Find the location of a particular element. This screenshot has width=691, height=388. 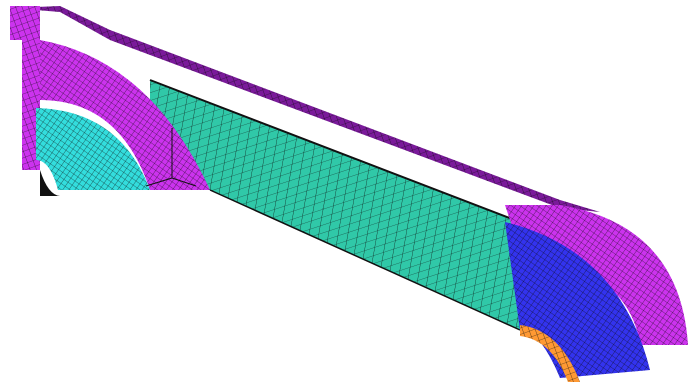

left-end-flange is located at coordinates (116, 115).